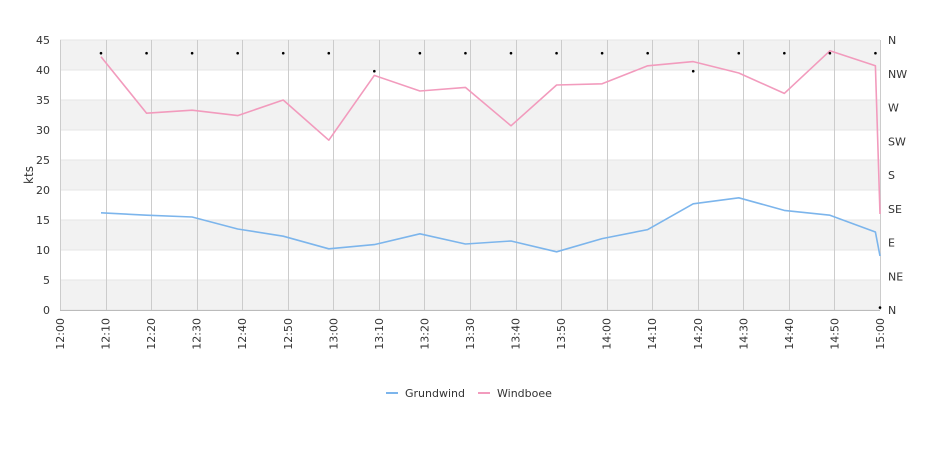  What do you see at coordinates (60, 334) in the screenshot?
I see `x-tick-label: 12:00` at bounding box center [60, 334].